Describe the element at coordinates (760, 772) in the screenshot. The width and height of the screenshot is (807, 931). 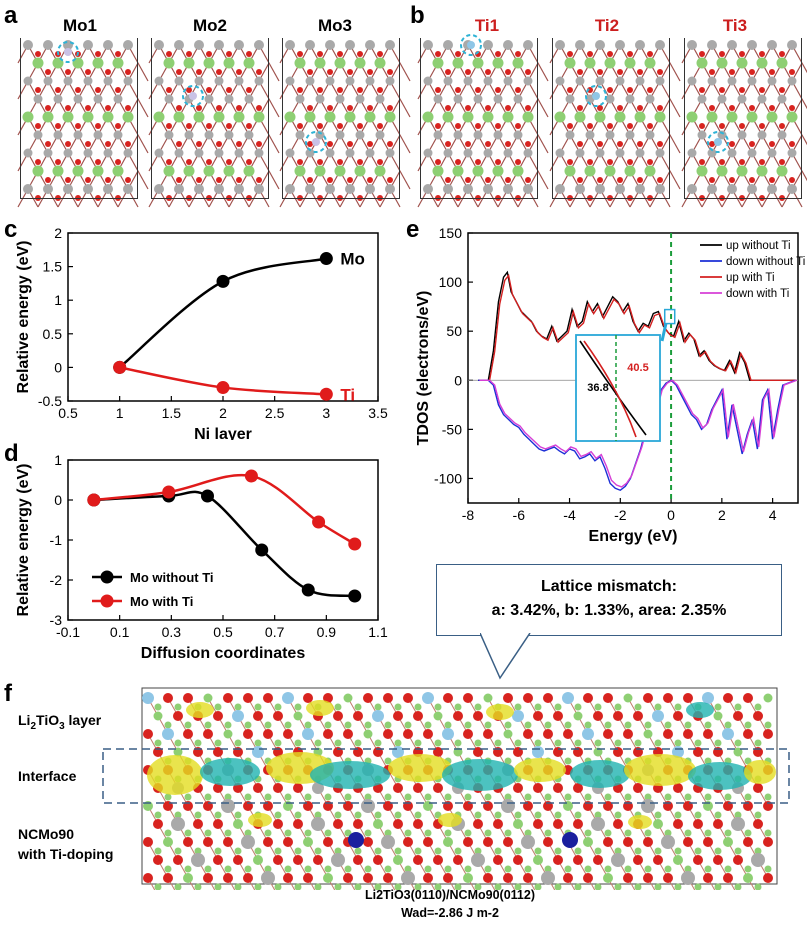
I see `charge-density-yellow` at that location.